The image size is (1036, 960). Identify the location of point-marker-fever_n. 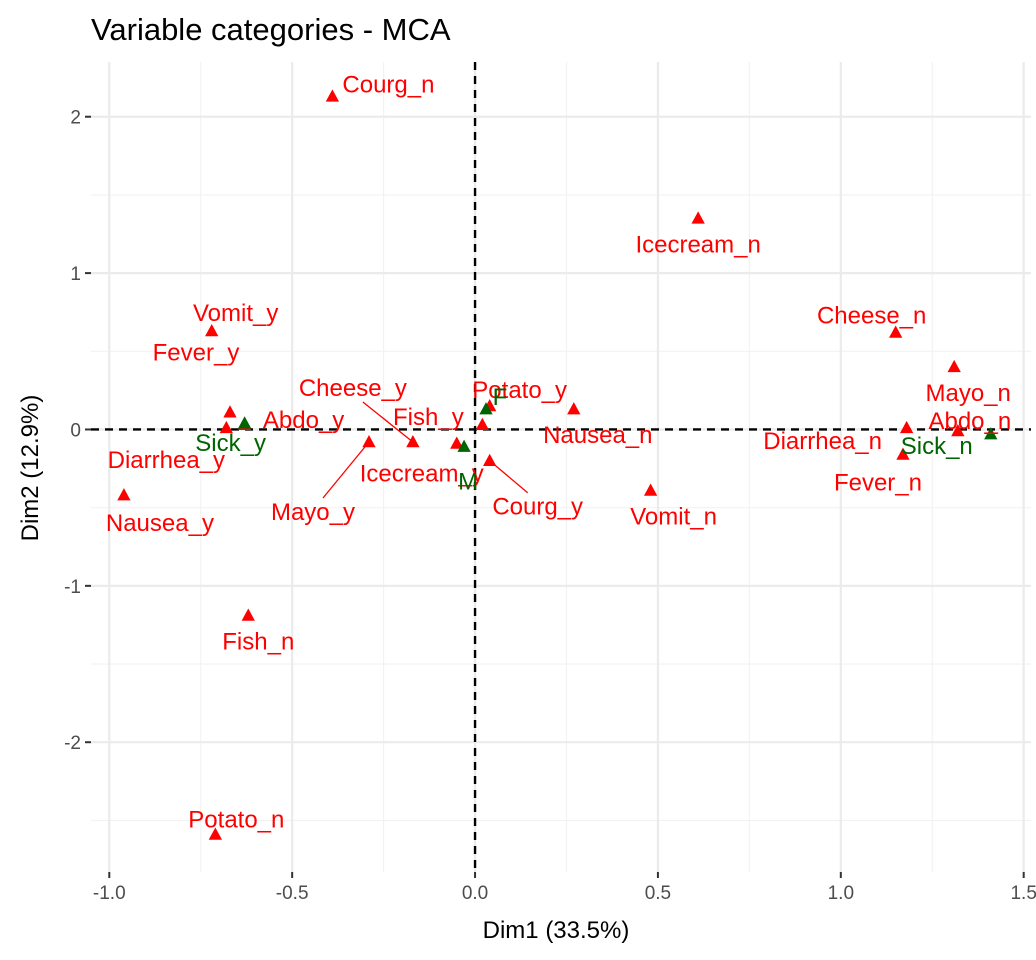
(903, 453).